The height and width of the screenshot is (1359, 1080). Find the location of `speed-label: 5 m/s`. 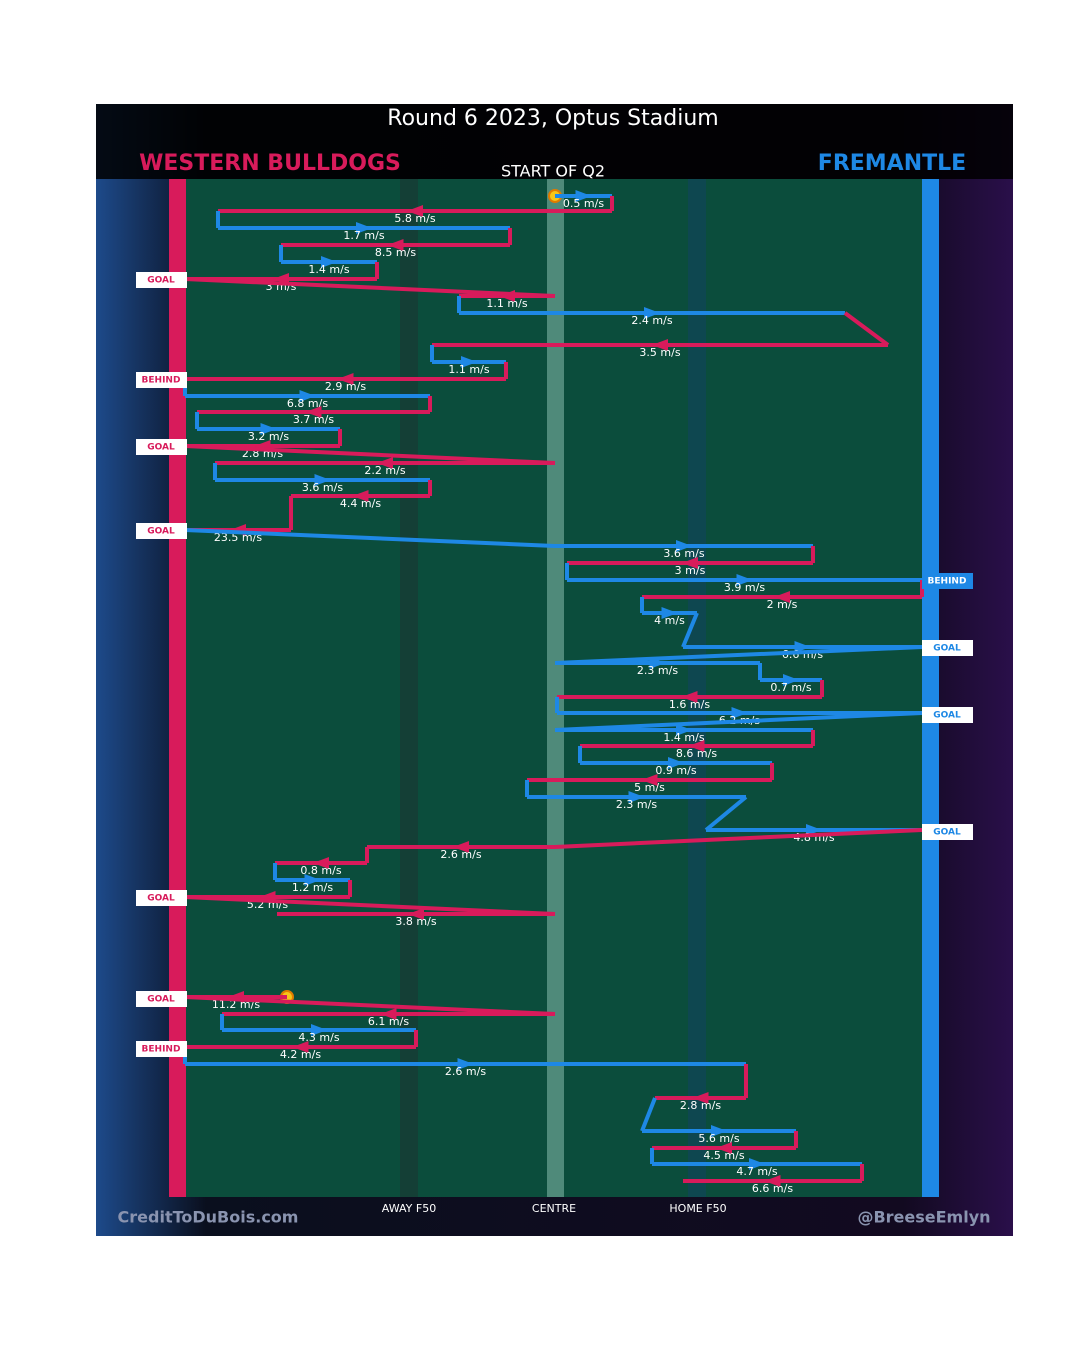

speed-label: 5 m/s is located at coordinates (649, 787).